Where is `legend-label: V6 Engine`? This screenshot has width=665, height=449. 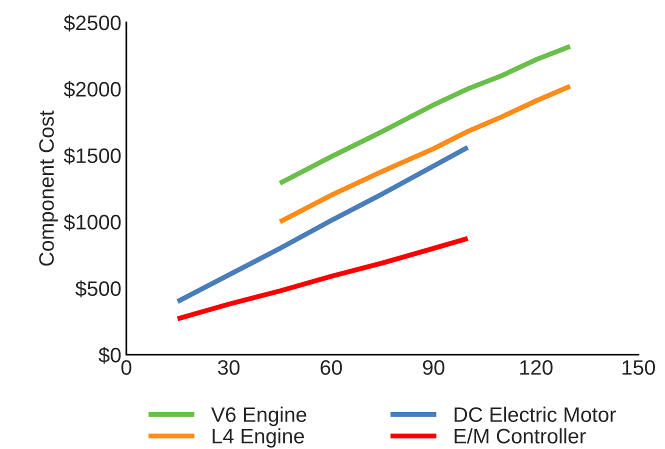
legend-label: V6 Engine is located at coordinates (258, 416).